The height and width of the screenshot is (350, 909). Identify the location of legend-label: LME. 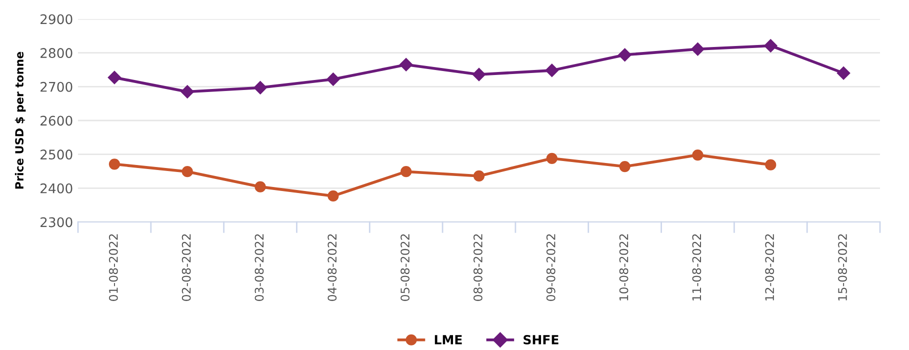
(448, 339).